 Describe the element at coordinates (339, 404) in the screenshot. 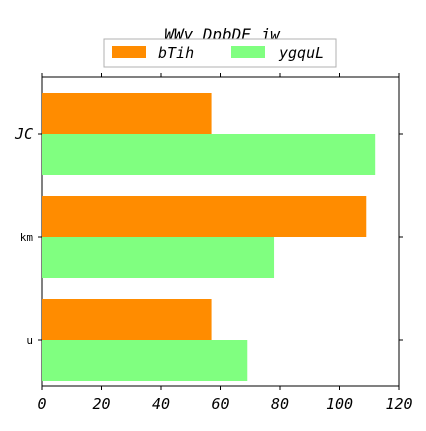

I see `x-tick-label: 100` at that location.